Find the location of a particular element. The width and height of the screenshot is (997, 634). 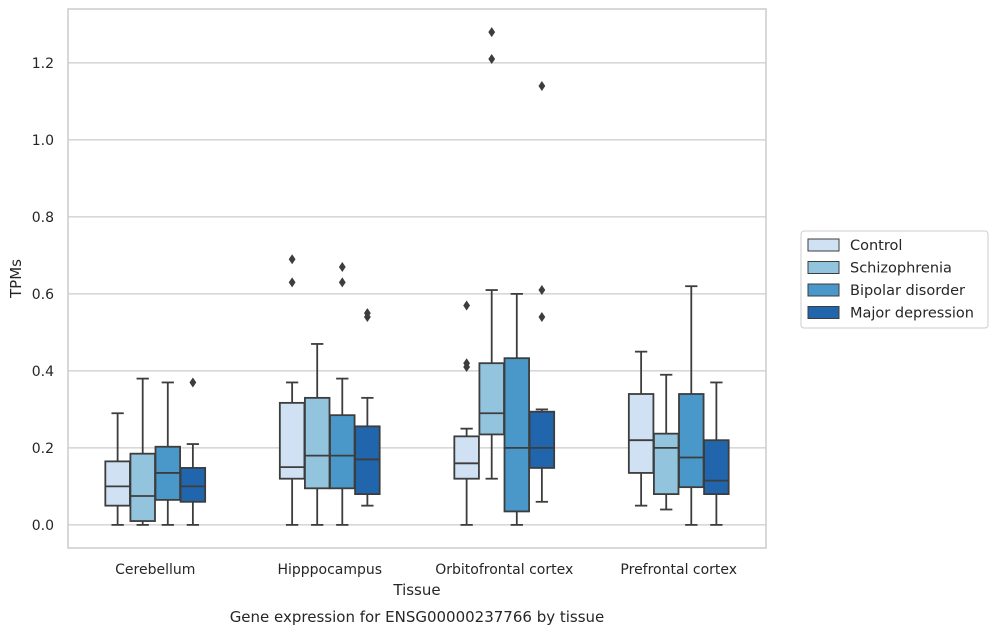

legend-frame is located at coordinates (894, 279).